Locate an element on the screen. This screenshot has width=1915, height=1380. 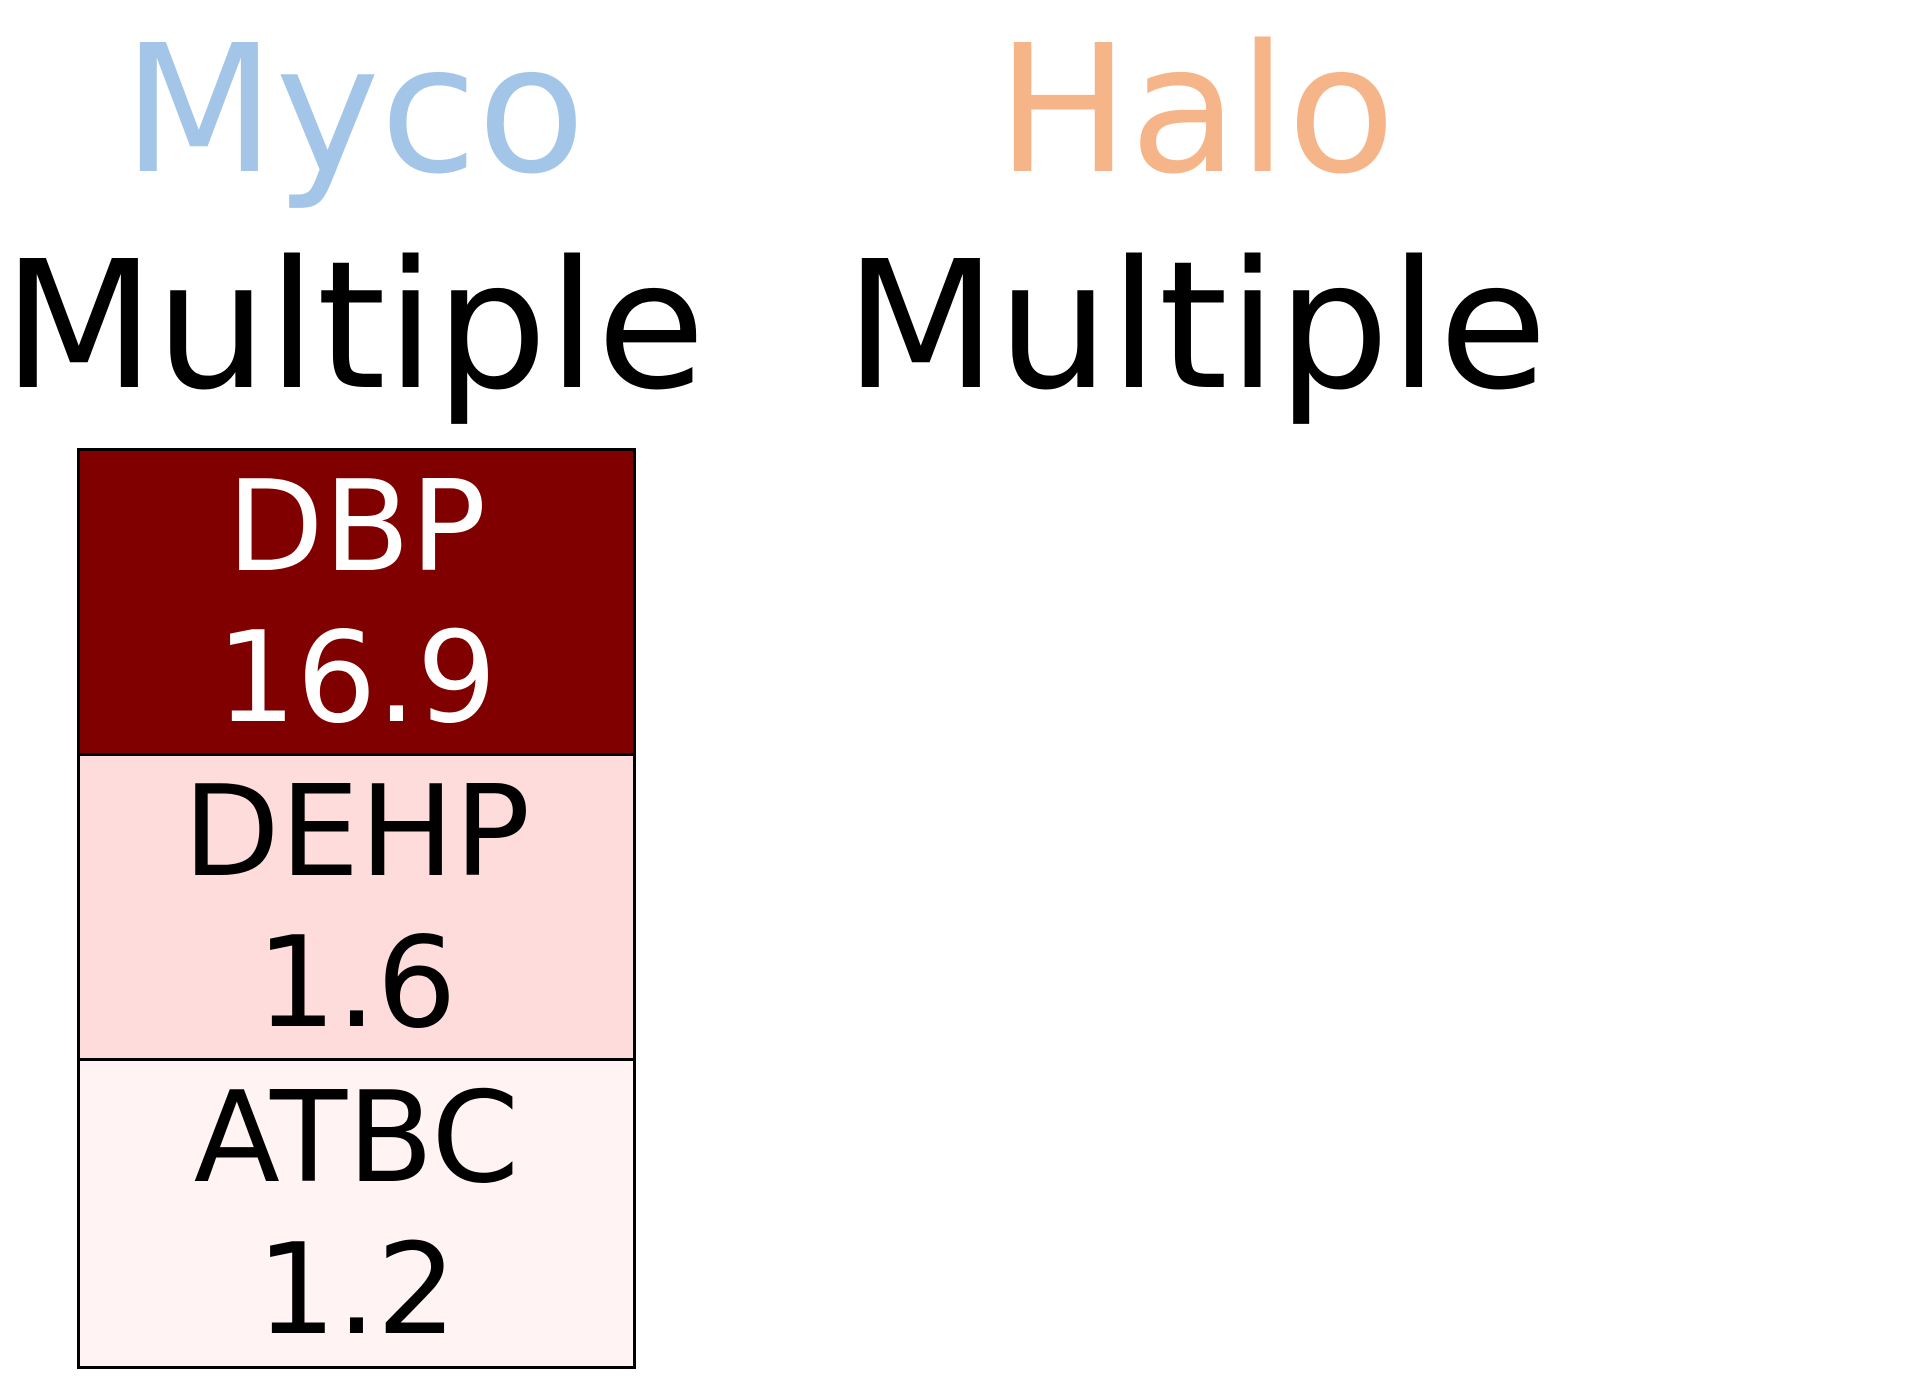
group-title: Halo is located at coordinates (1196, 110).